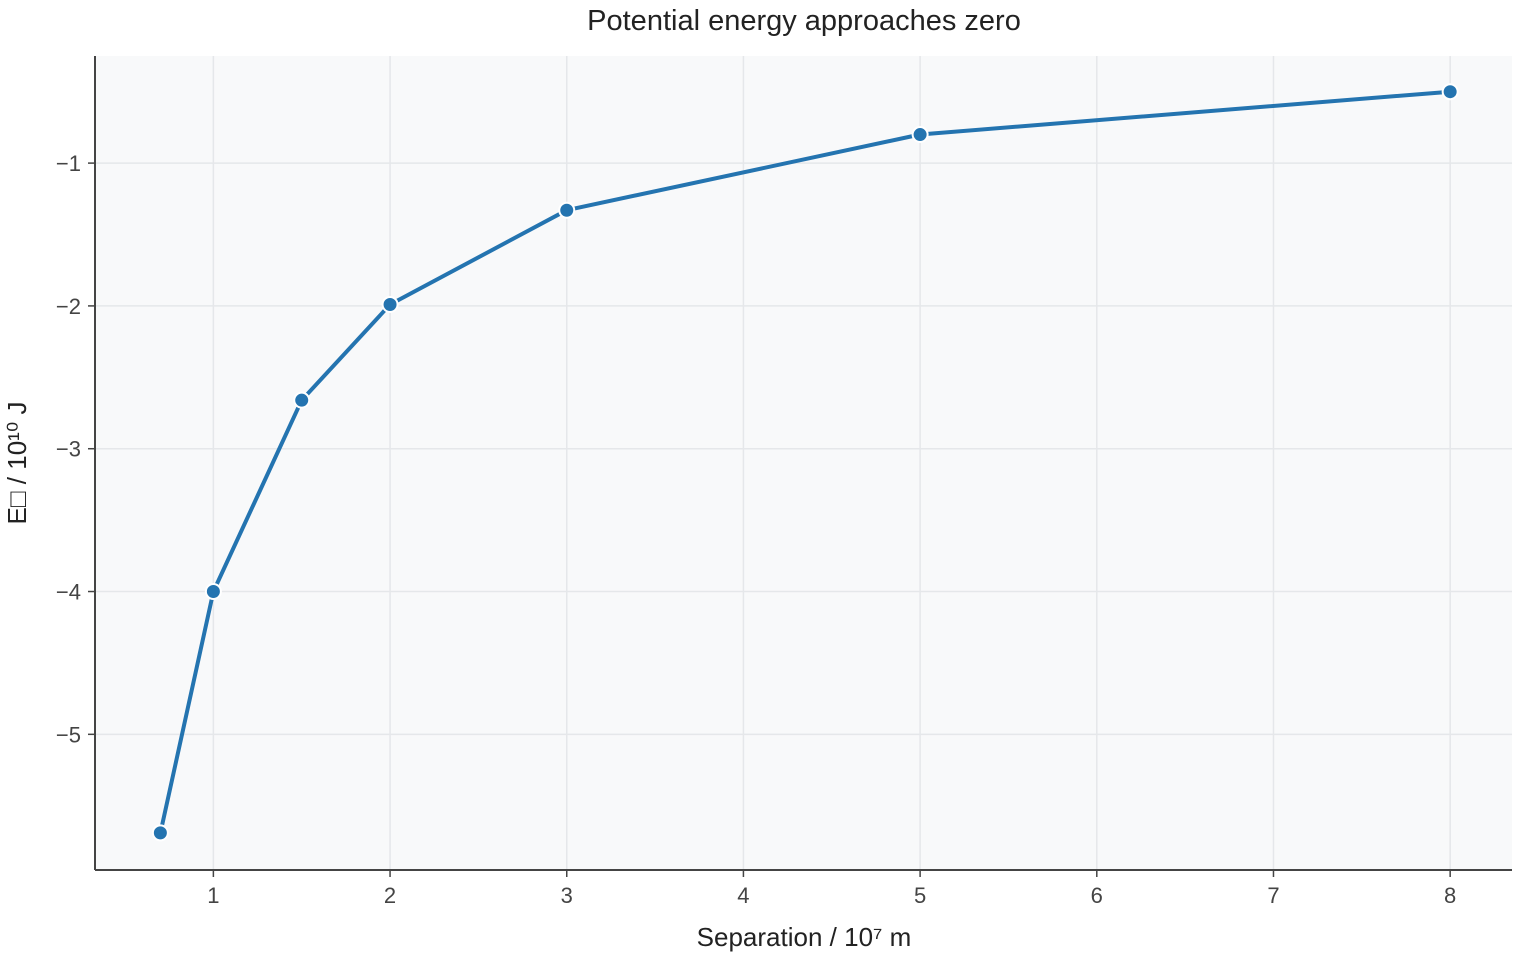 The image size is (1520, 960). I want to click on y-axis-ticks: −5 −4 −3 −2 −1, so click(75, 449).